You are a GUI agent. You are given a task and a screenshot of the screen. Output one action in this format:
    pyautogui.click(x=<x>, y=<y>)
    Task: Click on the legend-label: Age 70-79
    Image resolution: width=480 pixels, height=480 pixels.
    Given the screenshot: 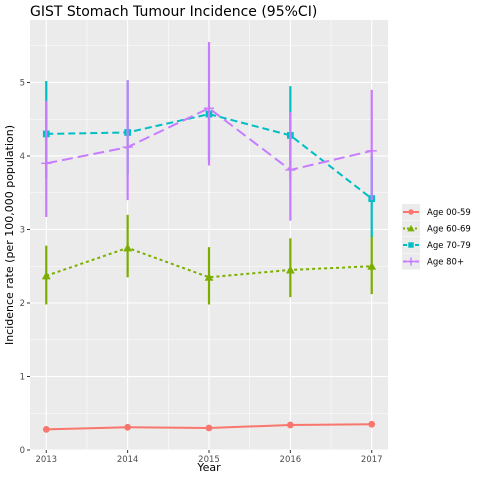 What is the action you would take?
    pyautogui.click(x=449, y=246)
    